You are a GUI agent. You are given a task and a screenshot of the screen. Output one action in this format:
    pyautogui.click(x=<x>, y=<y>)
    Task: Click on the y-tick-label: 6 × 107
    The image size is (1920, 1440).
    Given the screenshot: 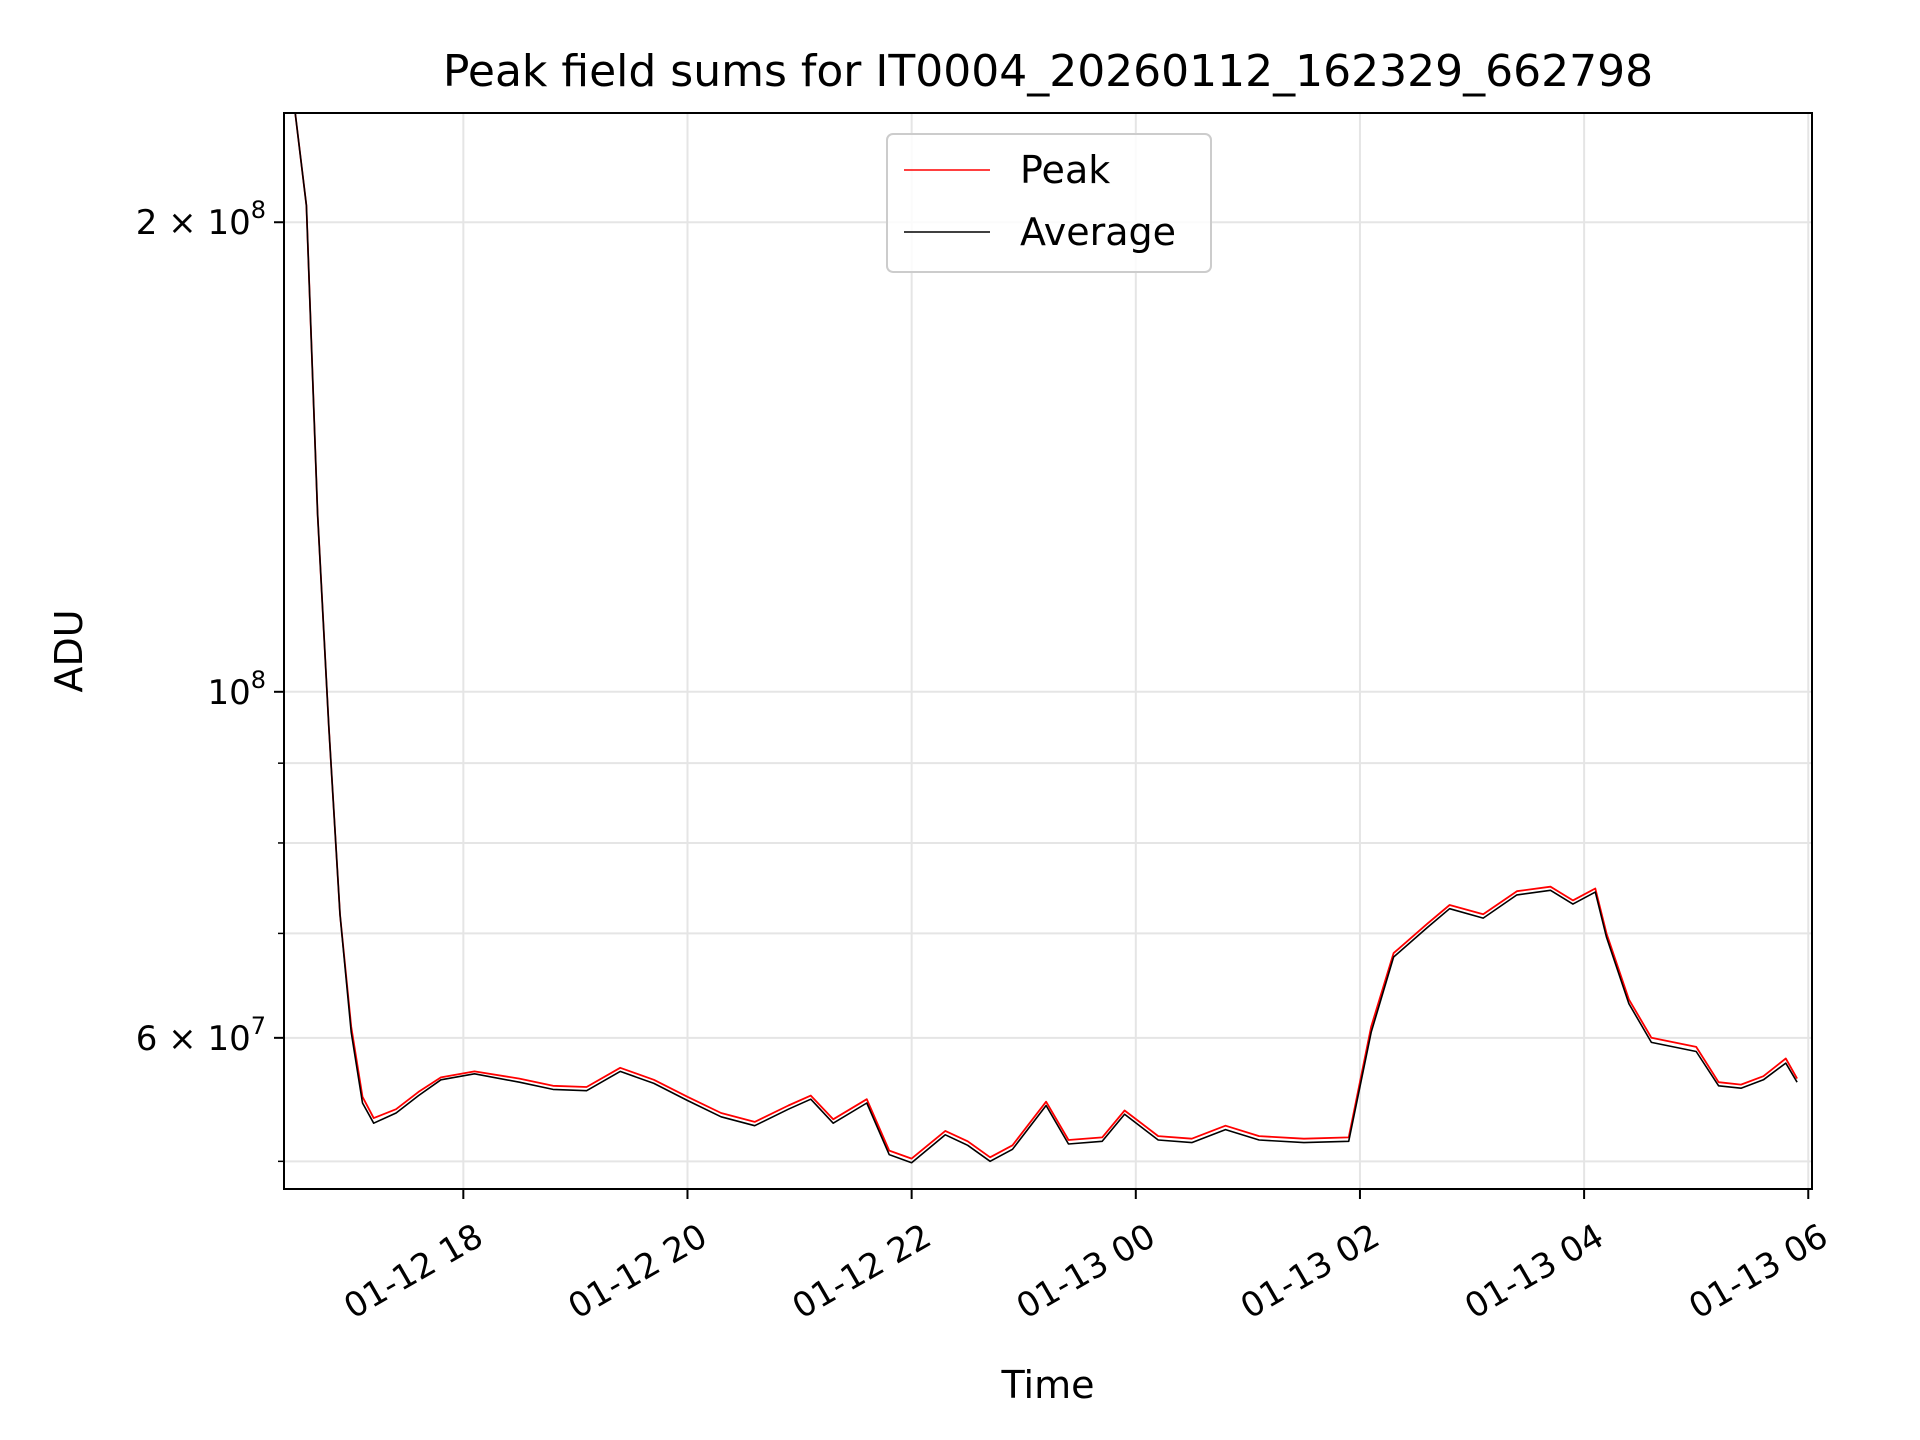 What is the action you would take?
    pyautogui.click(x=201, y=1035)
    